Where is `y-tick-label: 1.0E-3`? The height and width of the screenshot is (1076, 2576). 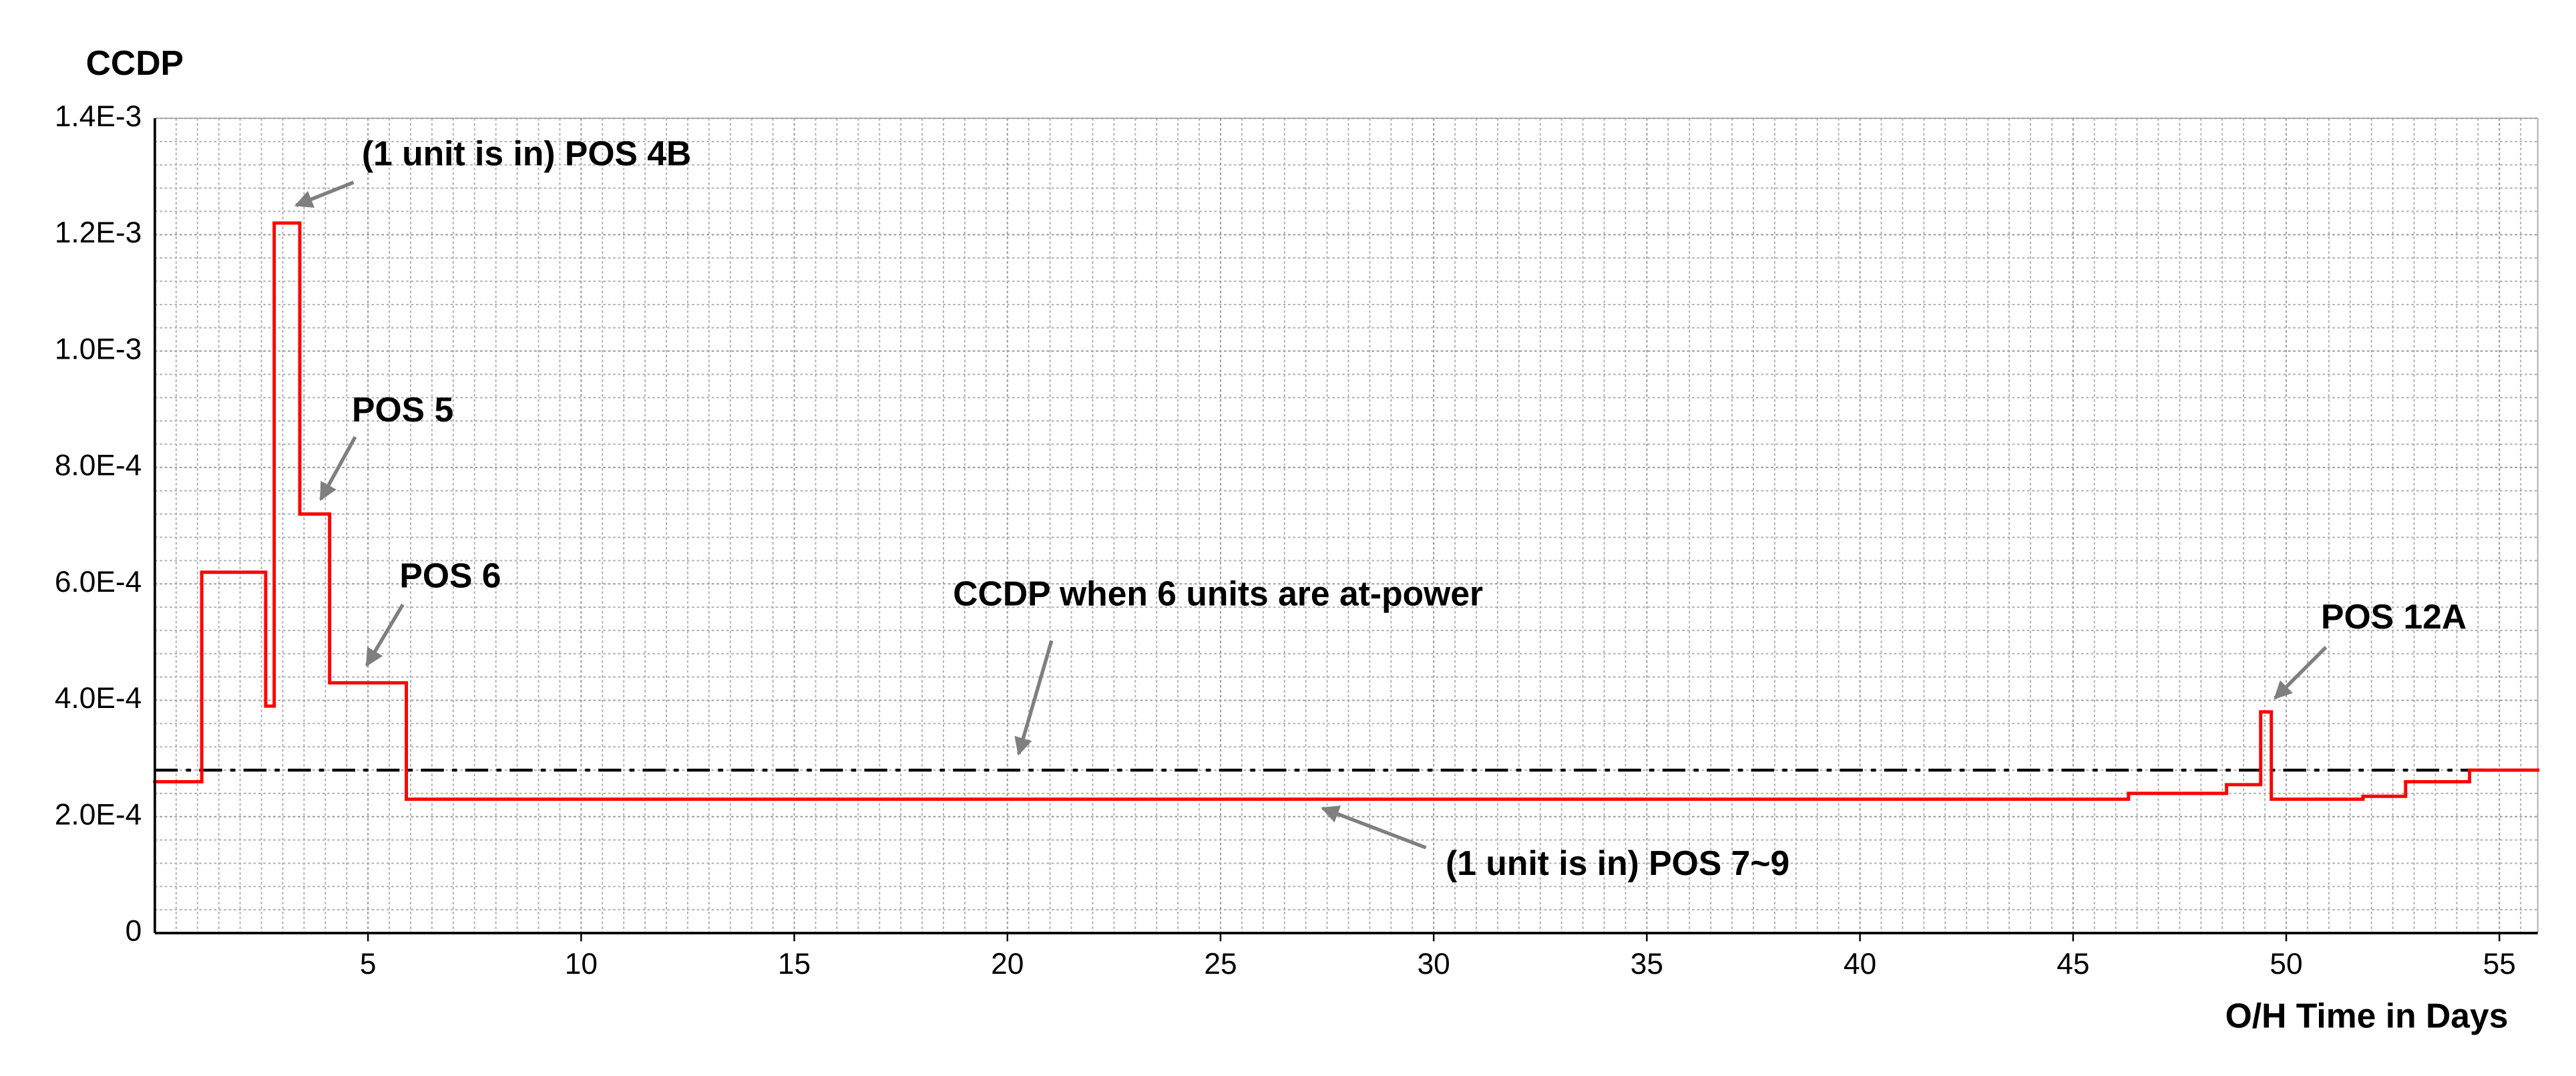
y-tick-label: 1.0E-3 is located at coordinates (98, 349).